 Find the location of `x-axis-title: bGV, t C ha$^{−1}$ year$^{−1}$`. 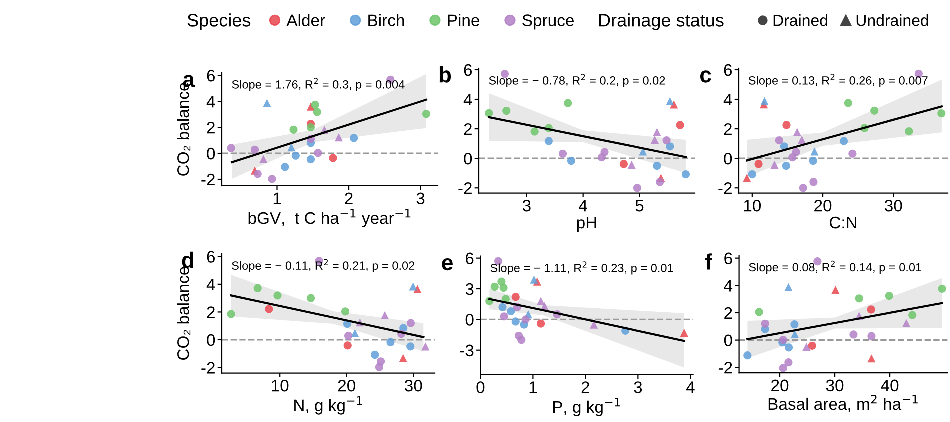

x-axis-title: bGV, t C ha$^{−1}$ year$^{−1}$ is located at coordinates (329, 218).